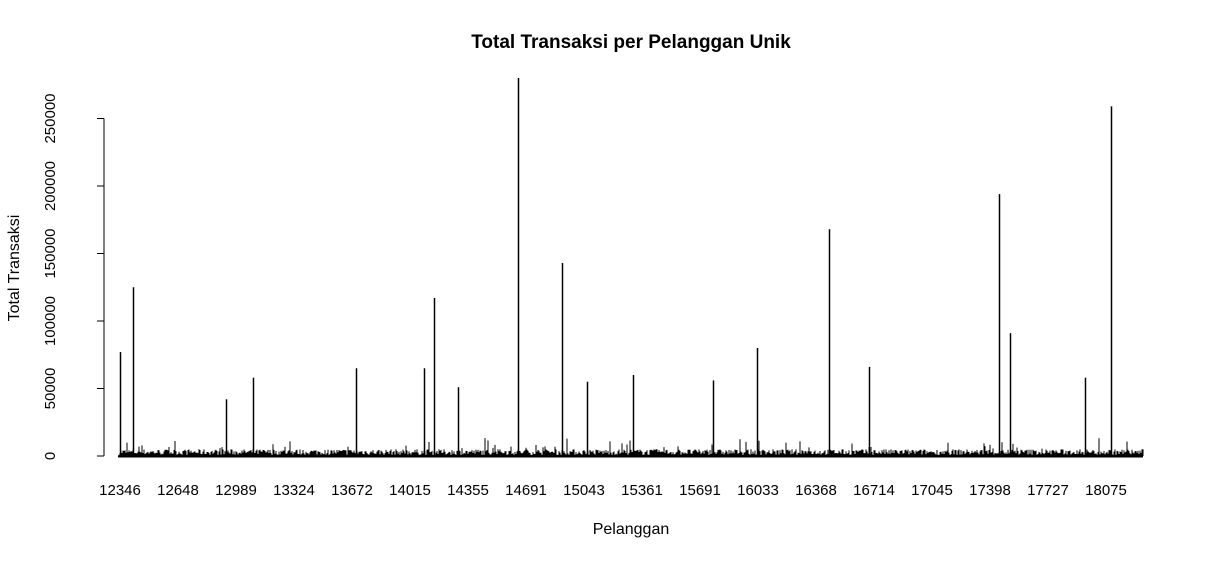 The image size is (1225, 563). I want to click on x-tick-label: 18075, so click(1106, 490).